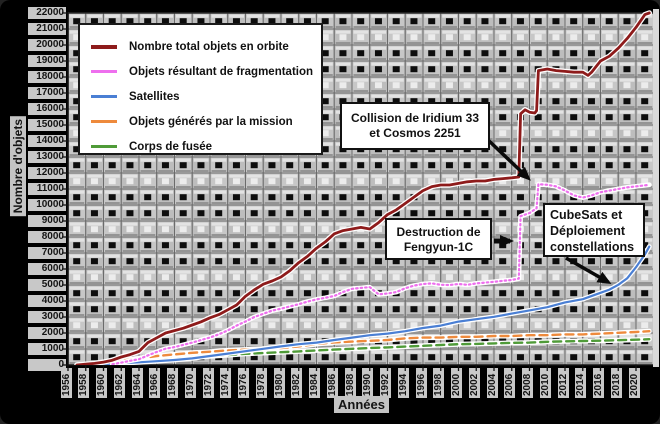  What do you see at coordinates (47, 204) in the screenshot?
I see `y-tick-label: 10000` at bounding box center [47, 204].